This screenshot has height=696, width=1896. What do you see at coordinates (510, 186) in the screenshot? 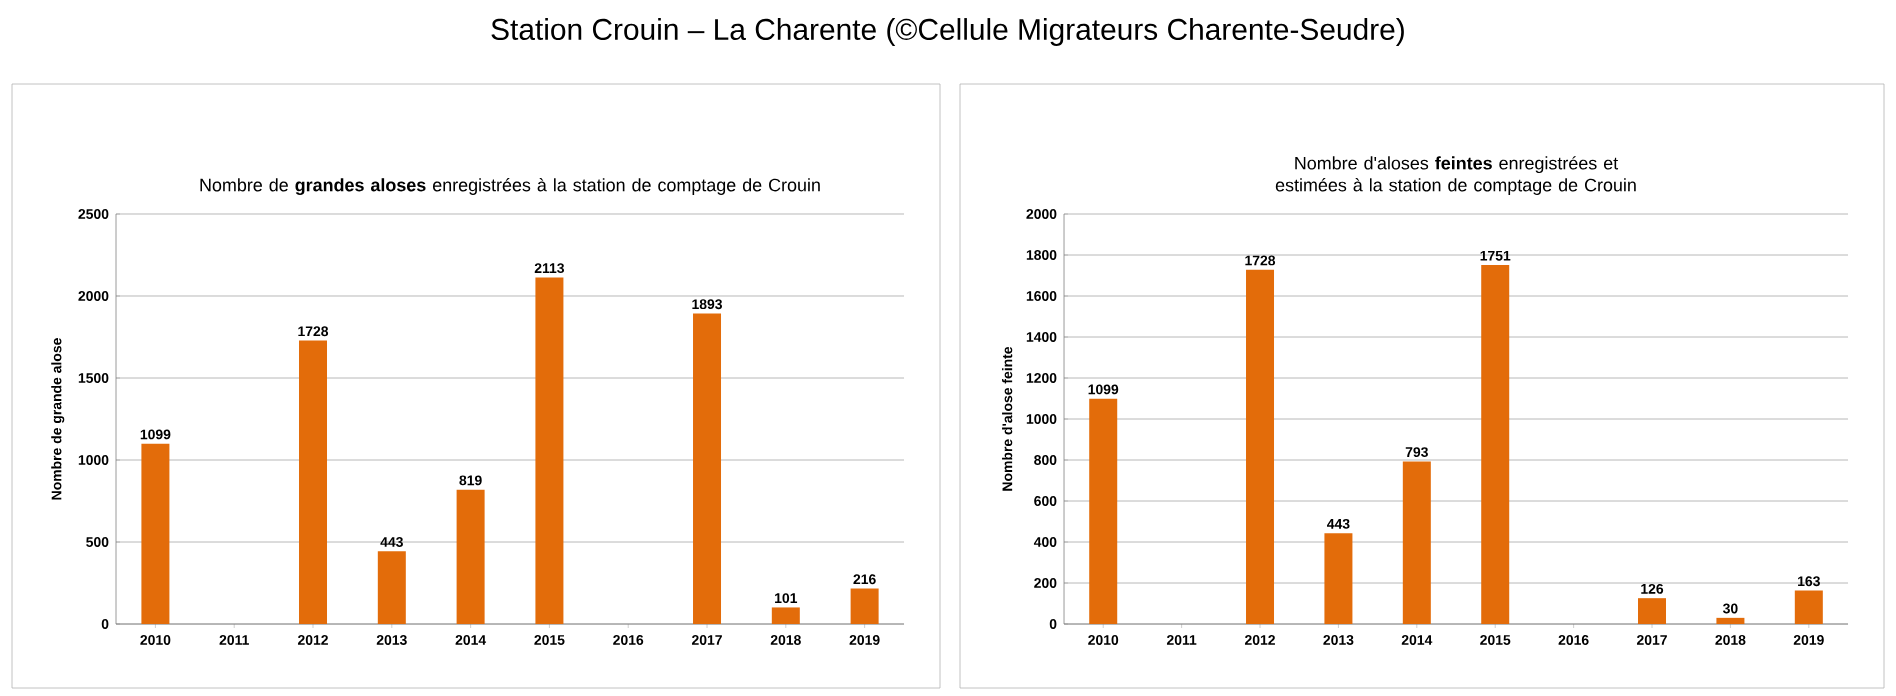
I see `chart-title: Nombre de grandes aloses enregistrées à la station de comptage de Crouin` at bounding box center [510, 186].